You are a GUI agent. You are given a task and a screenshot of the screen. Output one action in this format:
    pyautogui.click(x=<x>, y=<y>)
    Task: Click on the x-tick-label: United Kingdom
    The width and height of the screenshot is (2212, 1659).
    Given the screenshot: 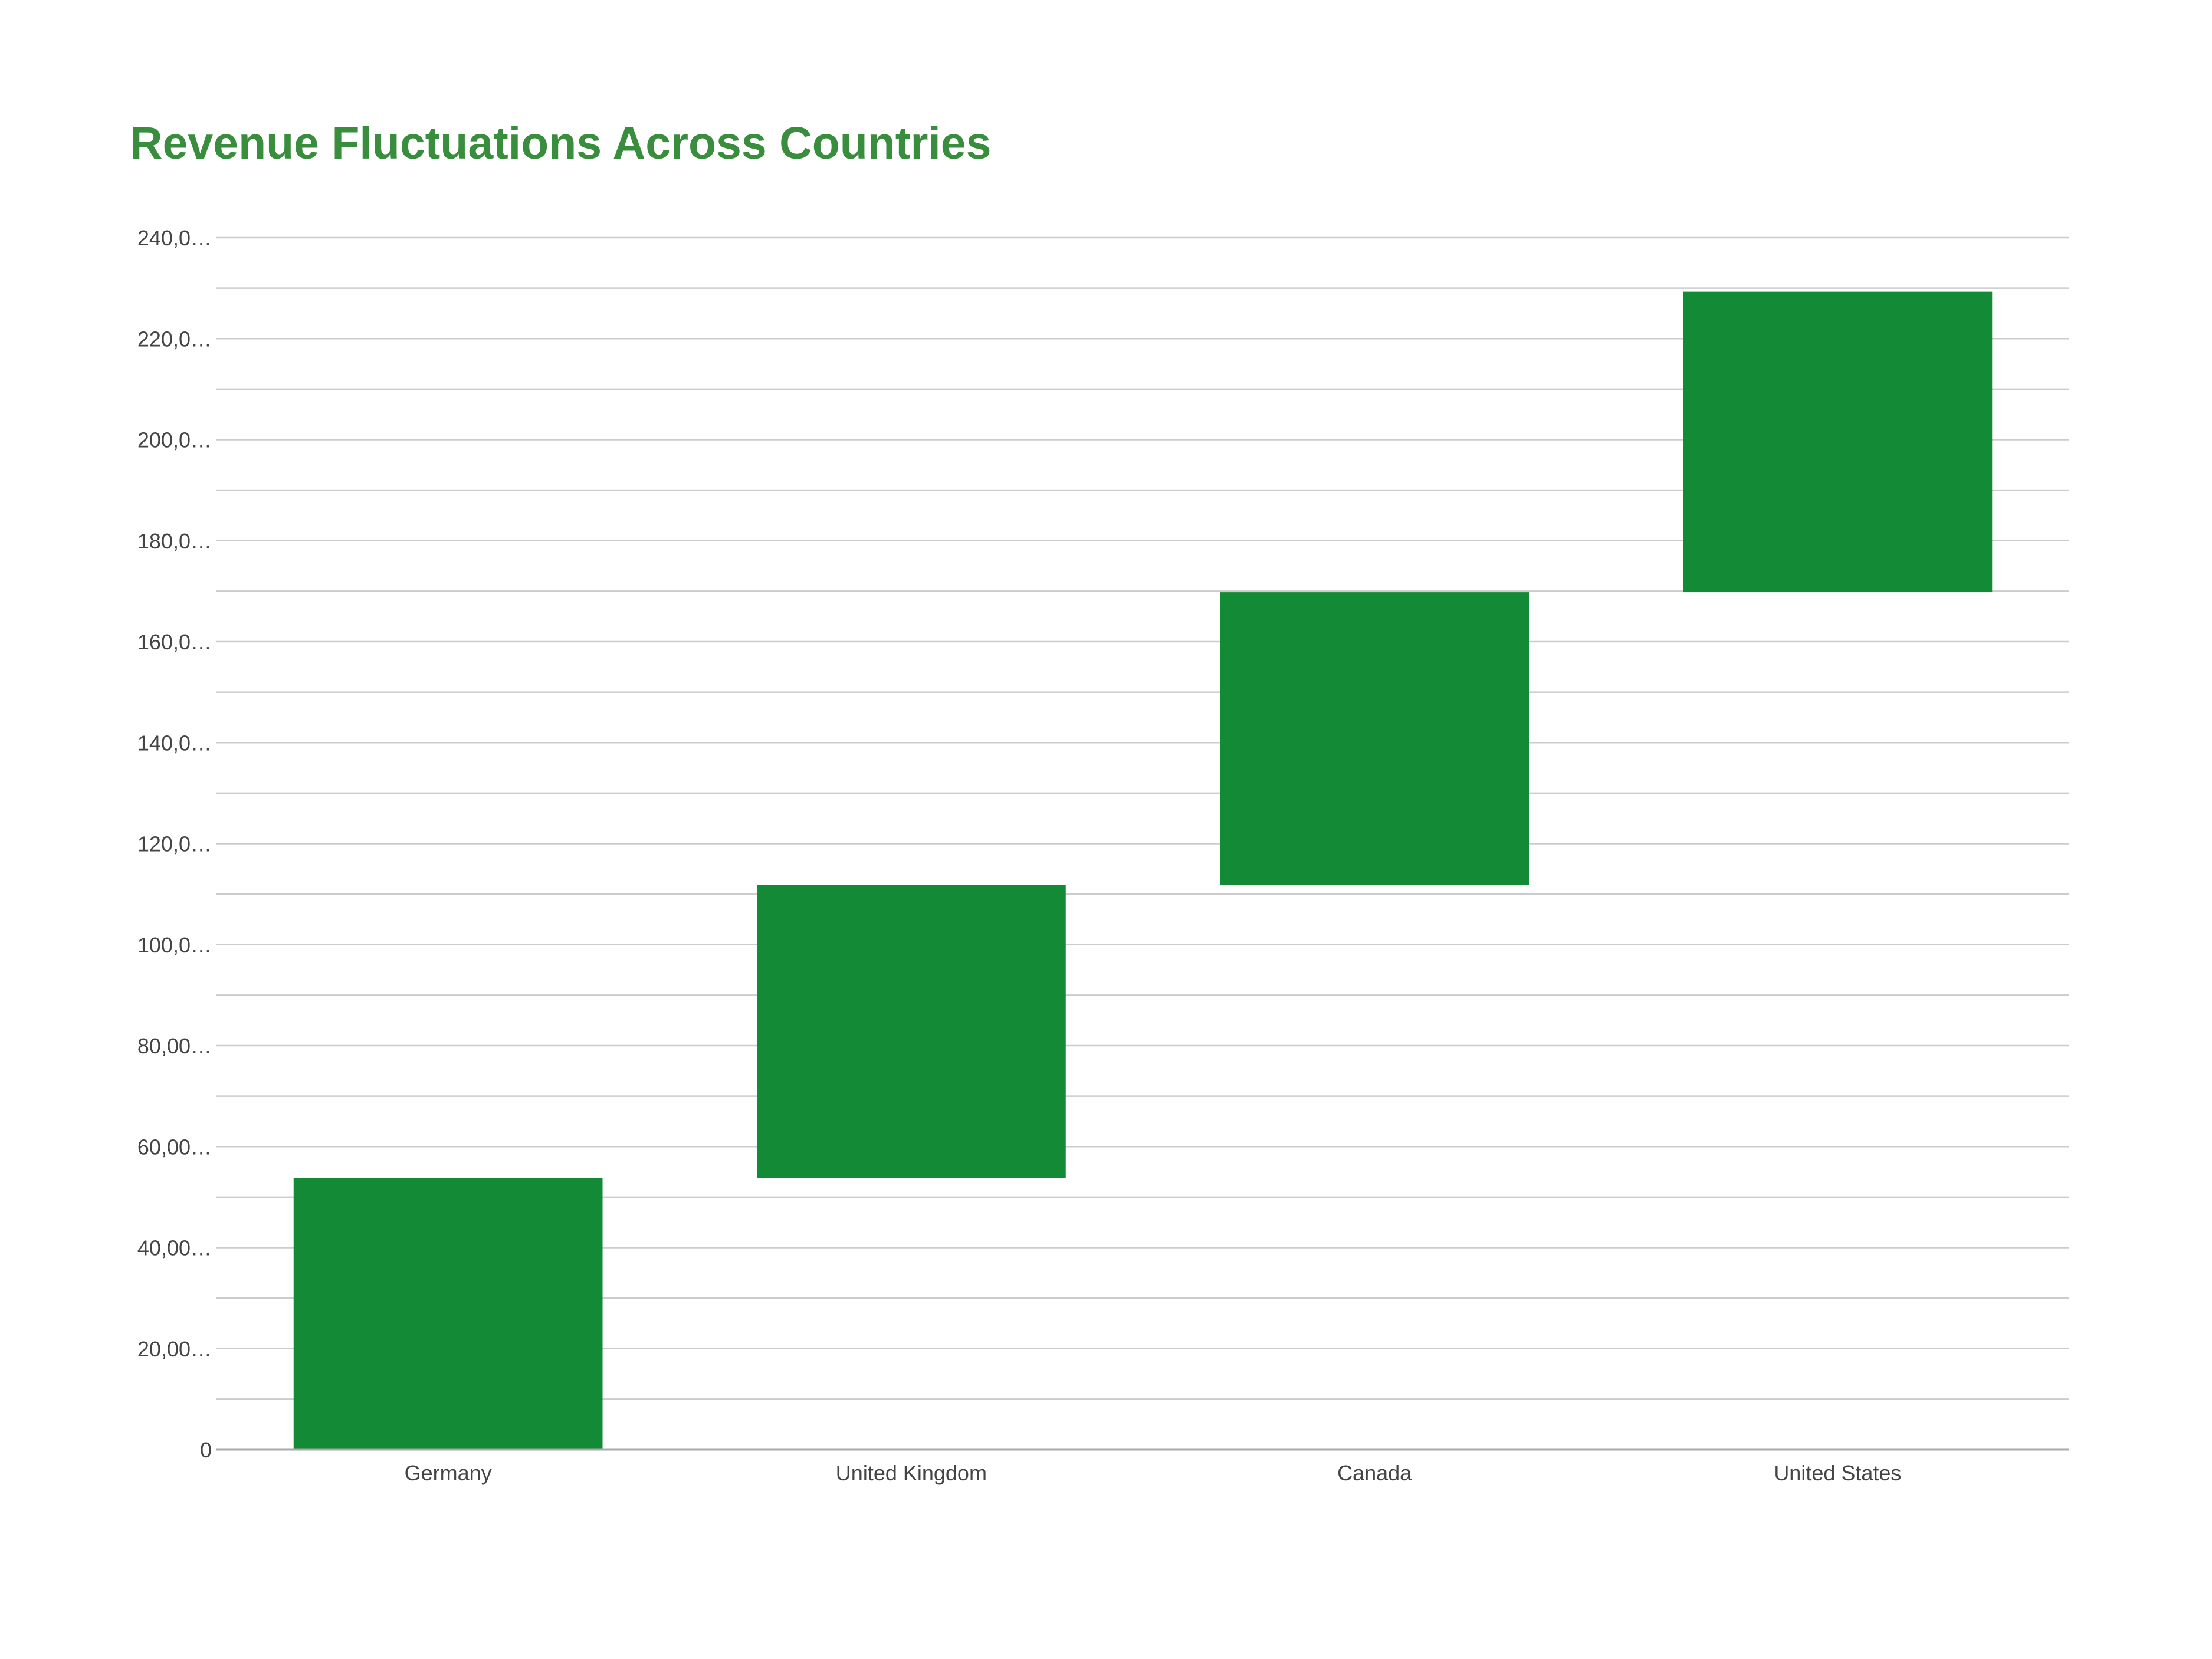 What is the action you would take?
    pyautogui.click(x=911, y=1473)
    